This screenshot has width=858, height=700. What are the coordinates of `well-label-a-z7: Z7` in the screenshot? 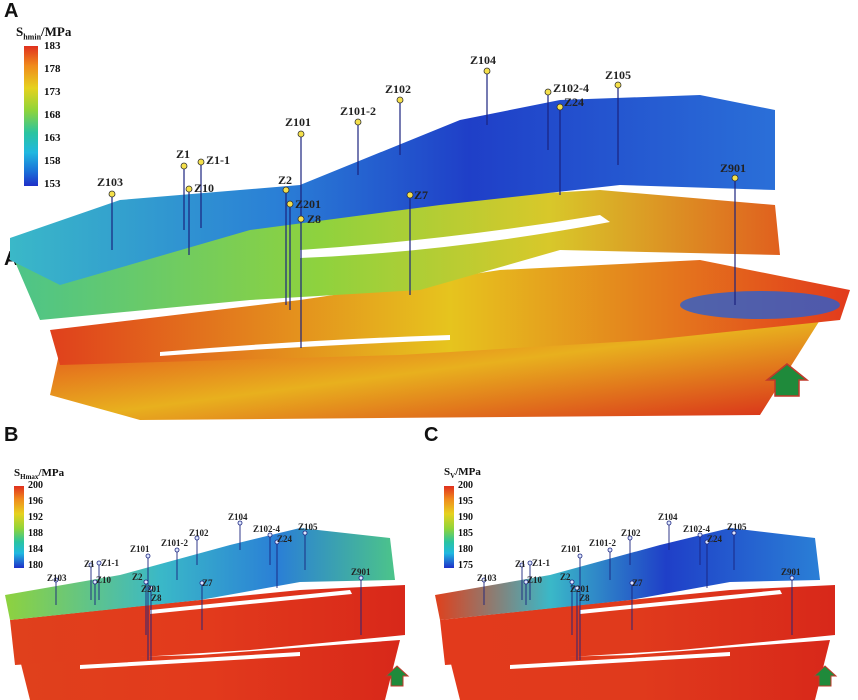 It's located at (421, 195).